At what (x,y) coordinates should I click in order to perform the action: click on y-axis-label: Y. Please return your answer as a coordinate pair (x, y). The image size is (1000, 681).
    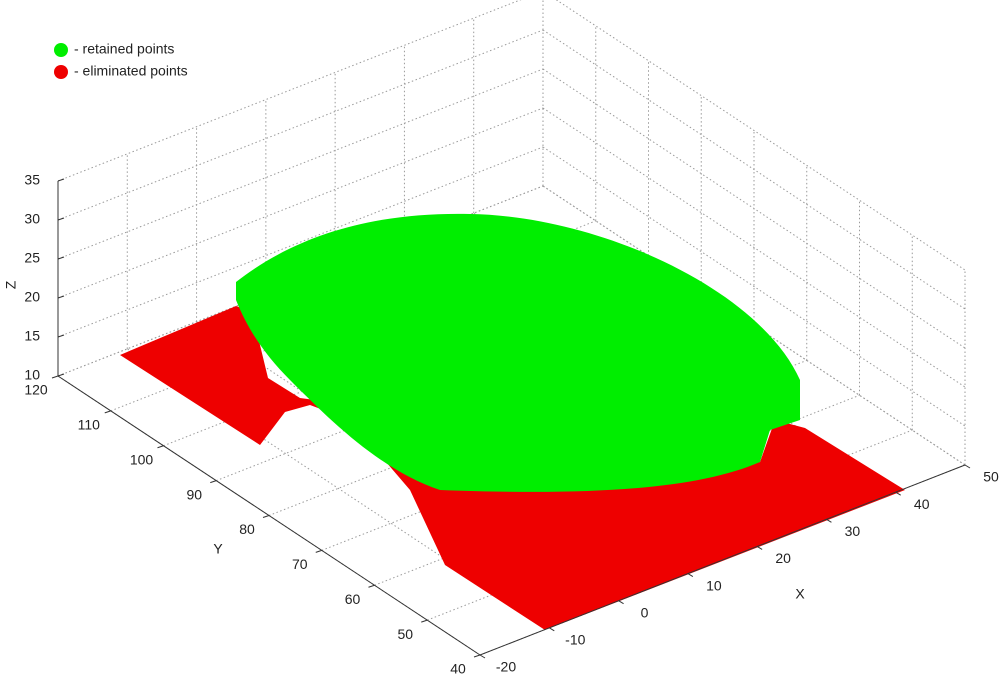
    Looking at the image, I should click on (218, 549).